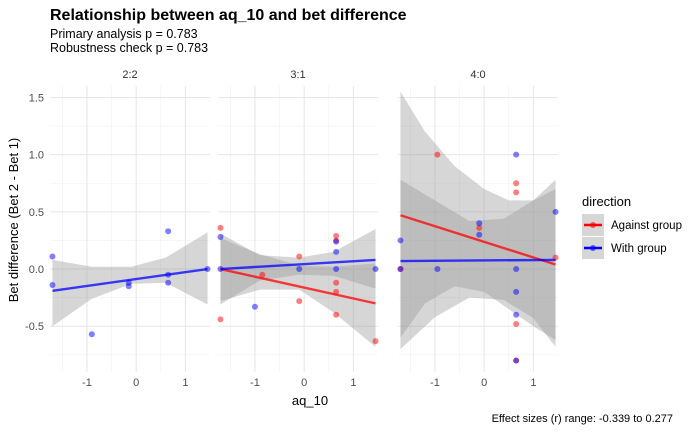  What do you see at coordinates (34, 327) in the screenshot?
I see `y-tick-label: -0.5` at bounding box center [34, 327].